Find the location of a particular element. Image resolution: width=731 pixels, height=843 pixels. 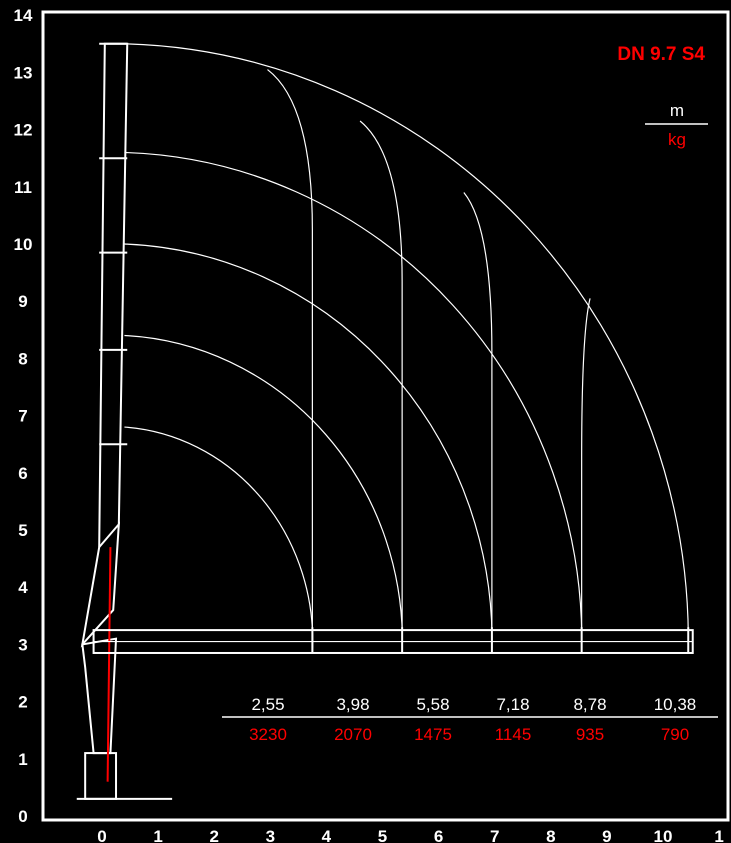

reach-label: 3,98 is located at coordinates (352, 704).